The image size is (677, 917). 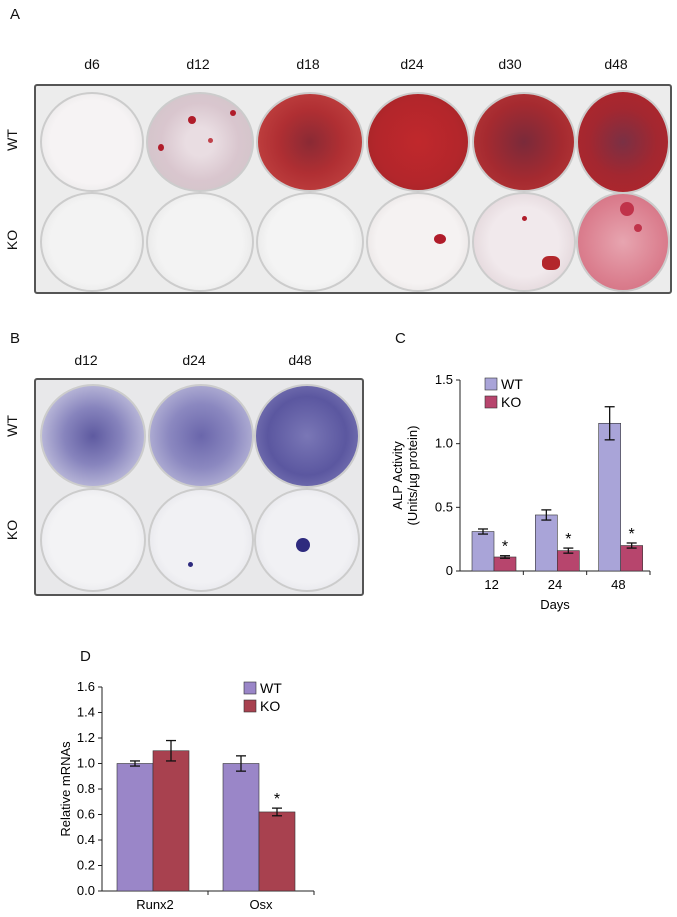 I want to click on y-tick-label: 0.6, so click(x=86, y=814).